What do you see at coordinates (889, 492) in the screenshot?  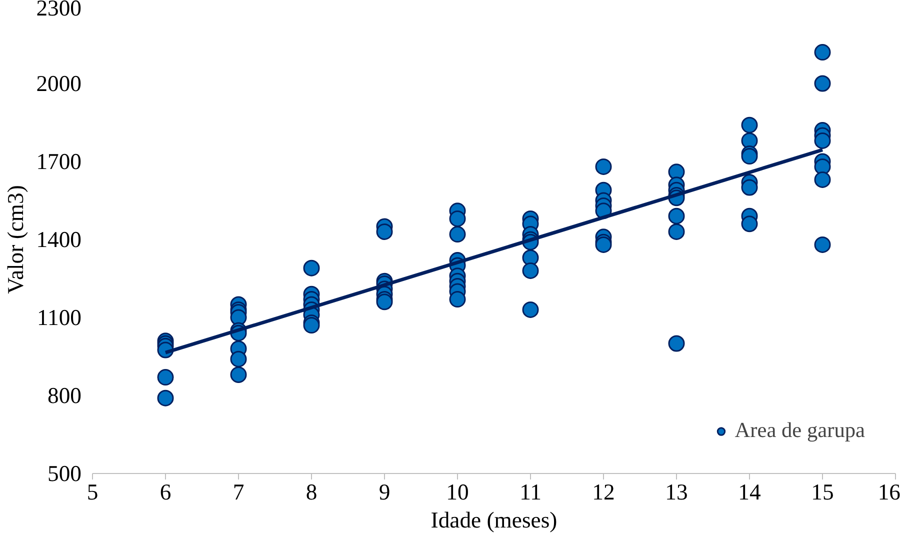 I see `x-tick-label: 16` at bounding box center [889, 492].